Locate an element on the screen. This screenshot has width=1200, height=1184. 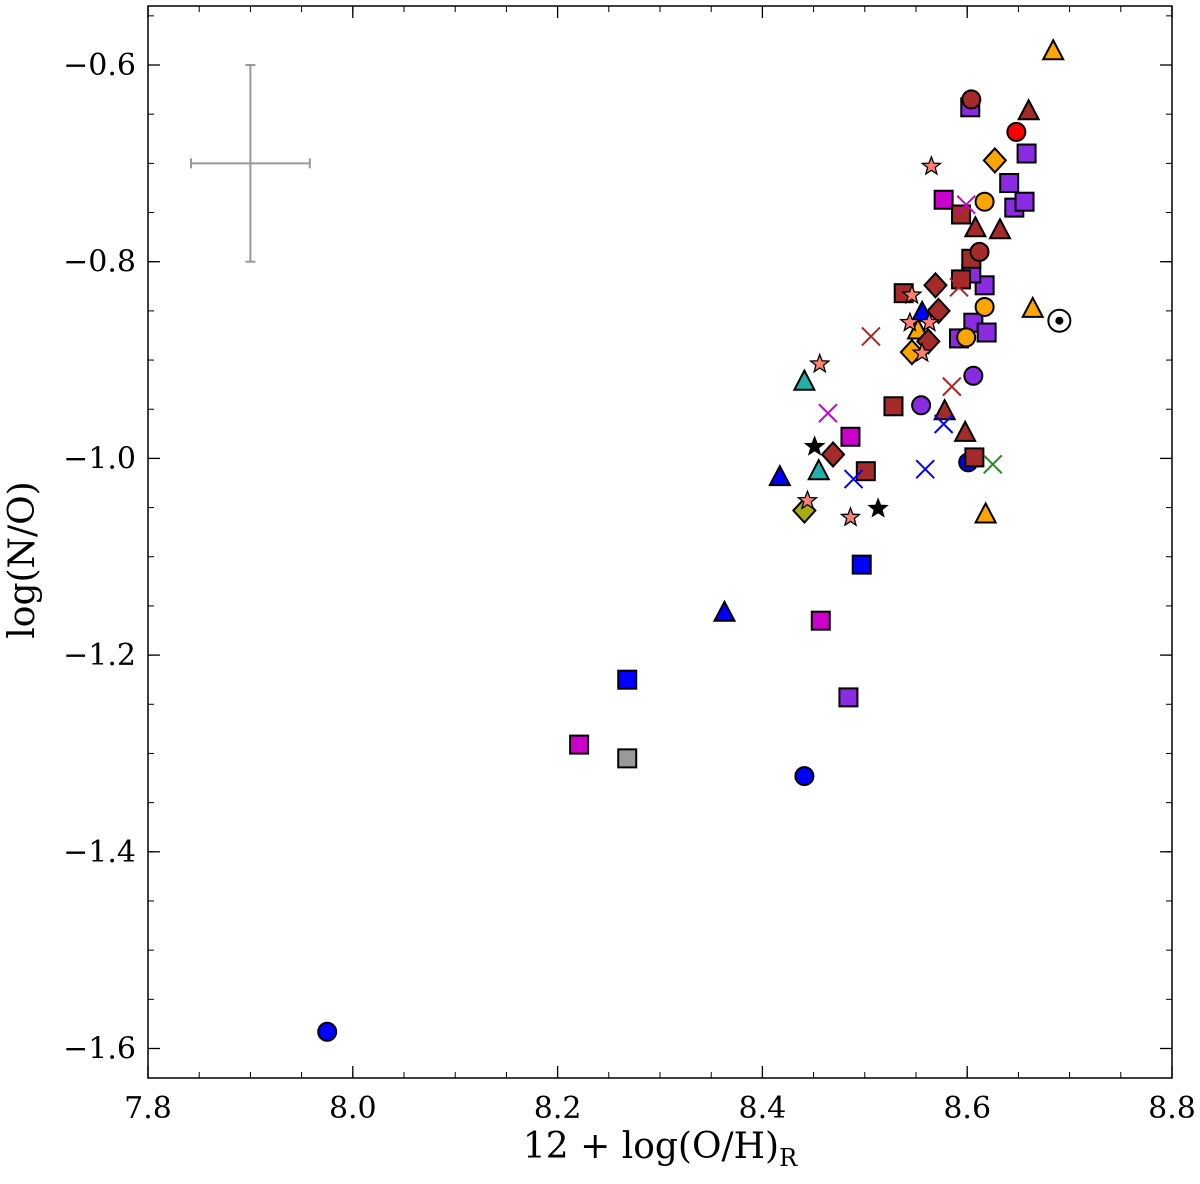
sun-marker is located at coordinates (1059, 320).